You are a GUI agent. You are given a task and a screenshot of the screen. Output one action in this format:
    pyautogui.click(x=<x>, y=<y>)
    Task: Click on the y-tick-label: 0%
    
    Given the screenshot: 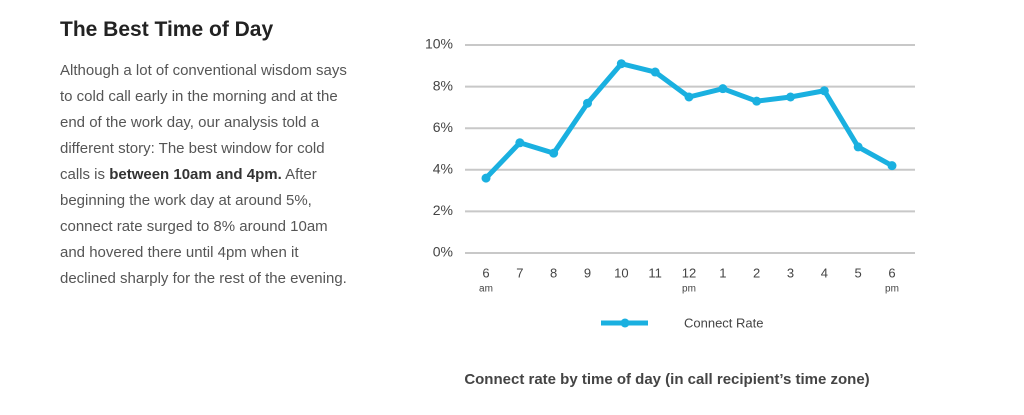 What is the action you would take?
    pyautogui.click(x=443, y=252)
    